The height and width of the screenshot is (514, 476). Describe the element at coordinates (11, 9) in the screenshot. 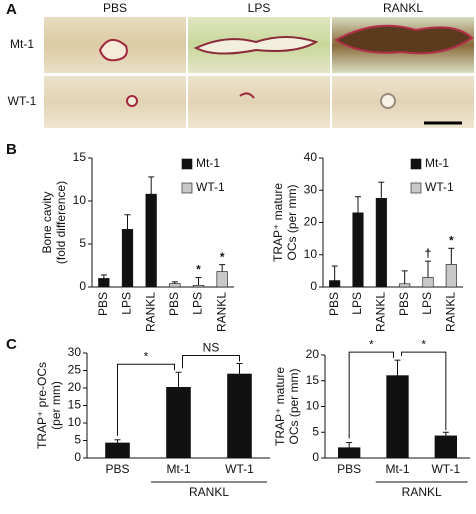

I see `panel-label: A` at that location.